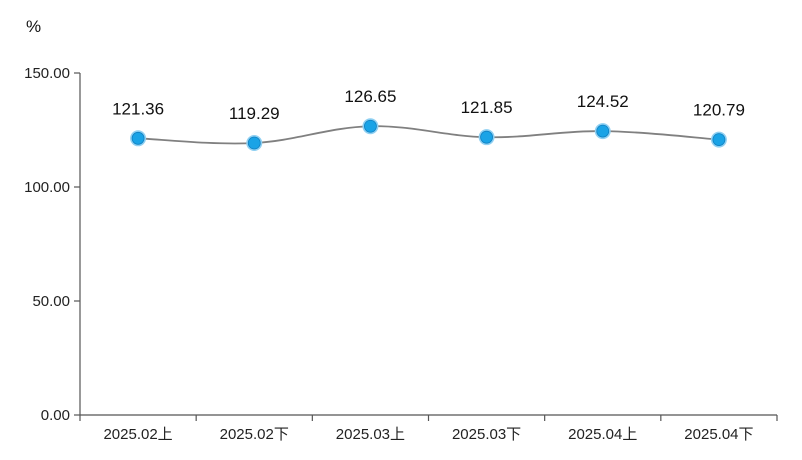 This screenshot has height=460, width=802. I want to click on x-tick-label: 2025.03上, so click(370, 434).